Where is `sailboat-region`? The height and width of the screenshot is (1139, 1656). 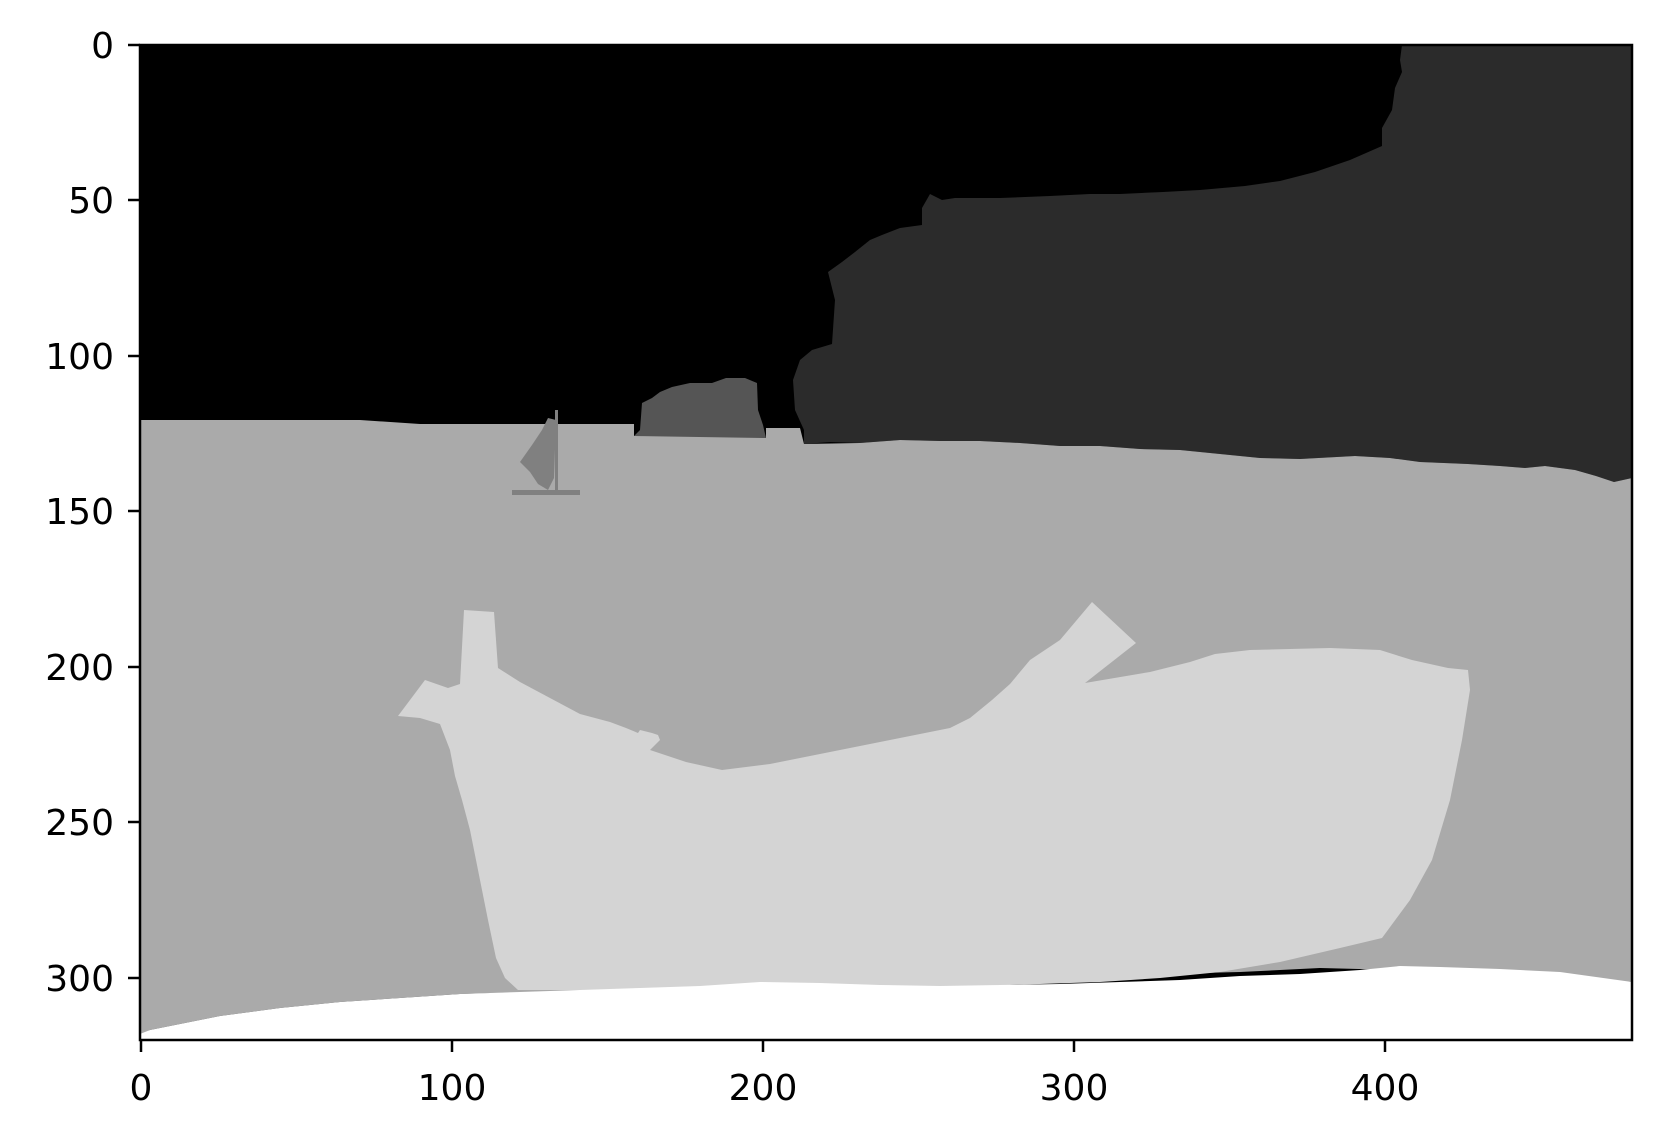
sailboat-region is located at coordinates (538, 454).